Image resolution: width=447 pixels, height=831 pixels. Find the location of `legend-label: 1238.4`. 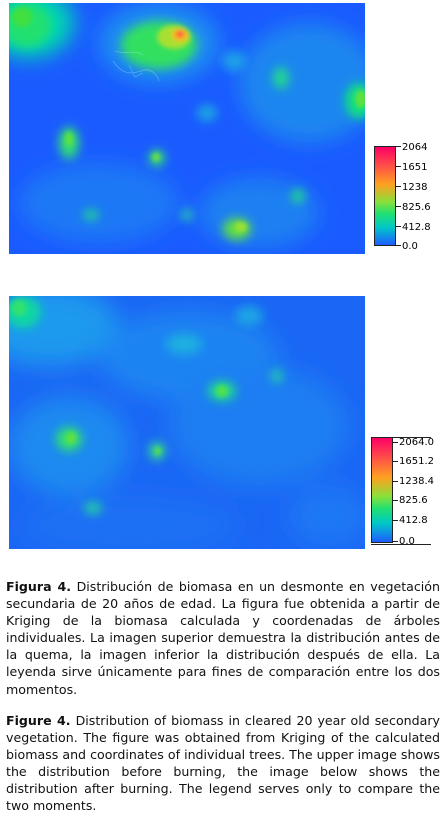

legend-label: 1238.4 is located at coordinates (416, 481).